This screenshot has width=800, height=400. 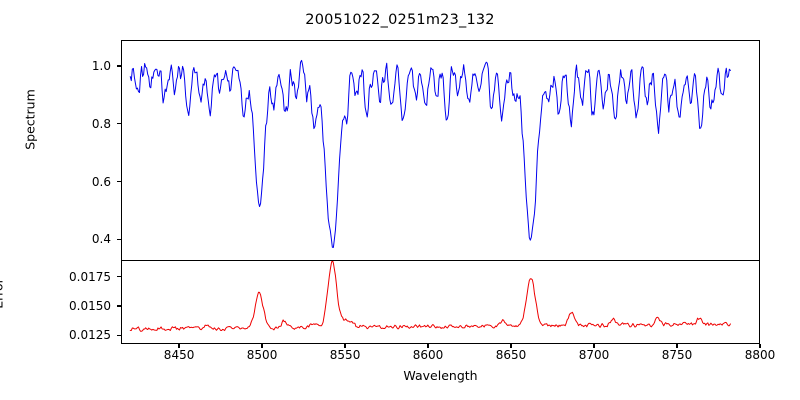 I want to click on y-tick-label-spectrum: 0.4, so click(x=101, y=239).